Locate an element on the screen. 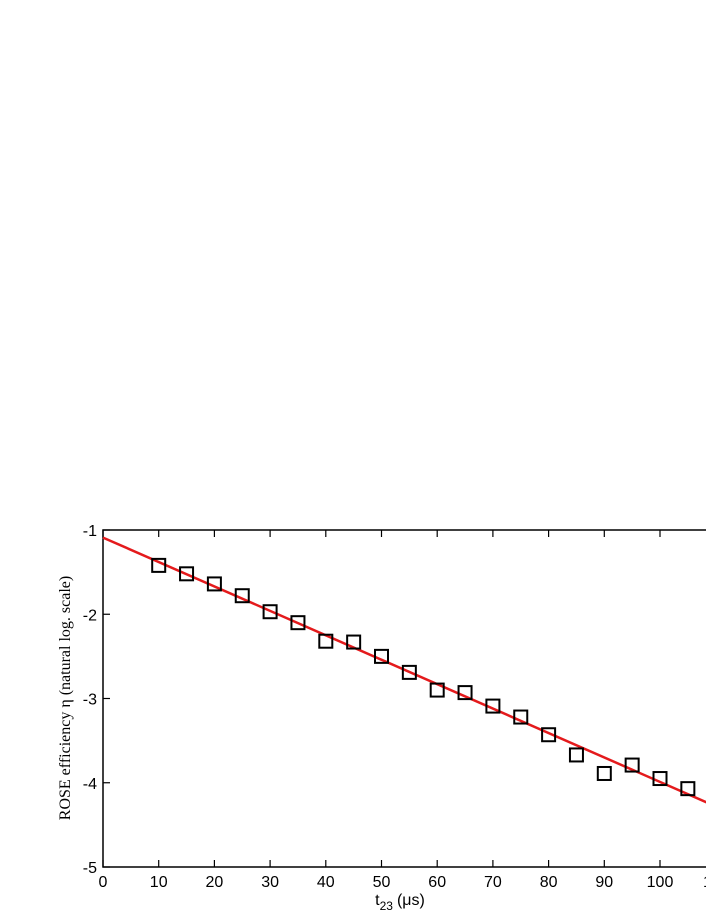 The image size is (706, 914). x-tick-label: 70 is located at coordinates (493, 882).